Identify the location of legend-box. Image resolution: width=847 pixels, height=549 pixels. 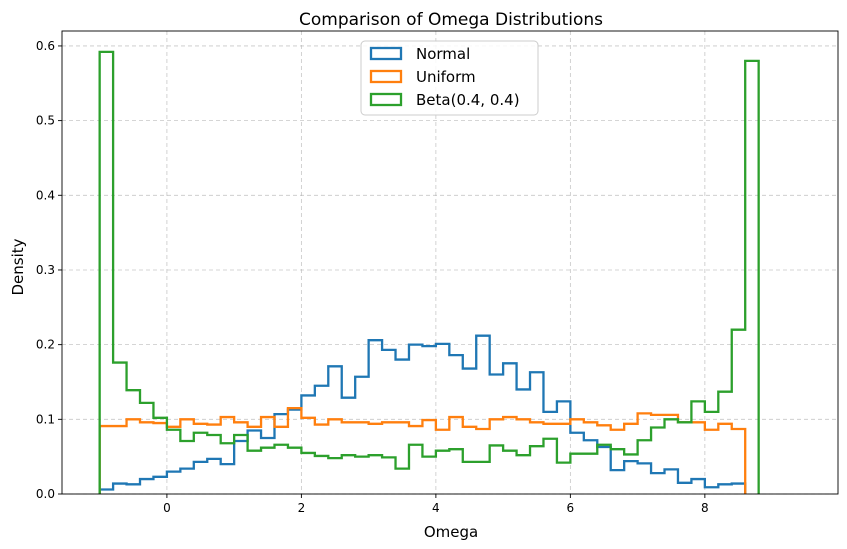
(449, 78).